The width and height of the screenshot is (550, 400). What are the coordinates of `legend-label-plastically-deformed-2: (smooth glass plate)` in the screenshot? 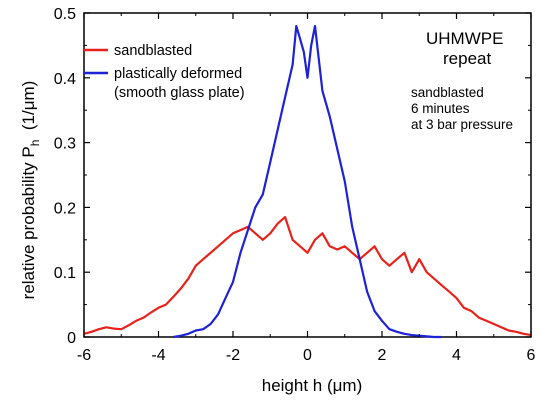 It's located at (179, 93).